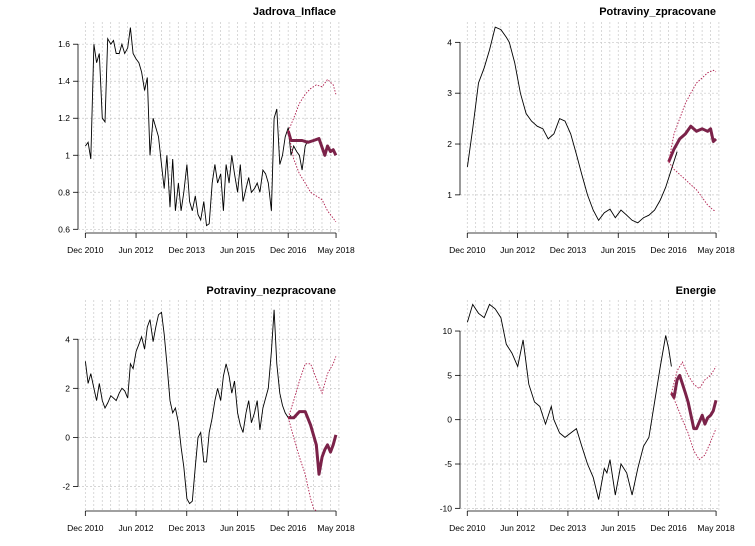 This screenshot has width=755, height=546. What do you see at coordinates (657, 12) in the screenshot?
I see `chart-title: Potraviny_zpracovane` at bounding box center [657, 12].